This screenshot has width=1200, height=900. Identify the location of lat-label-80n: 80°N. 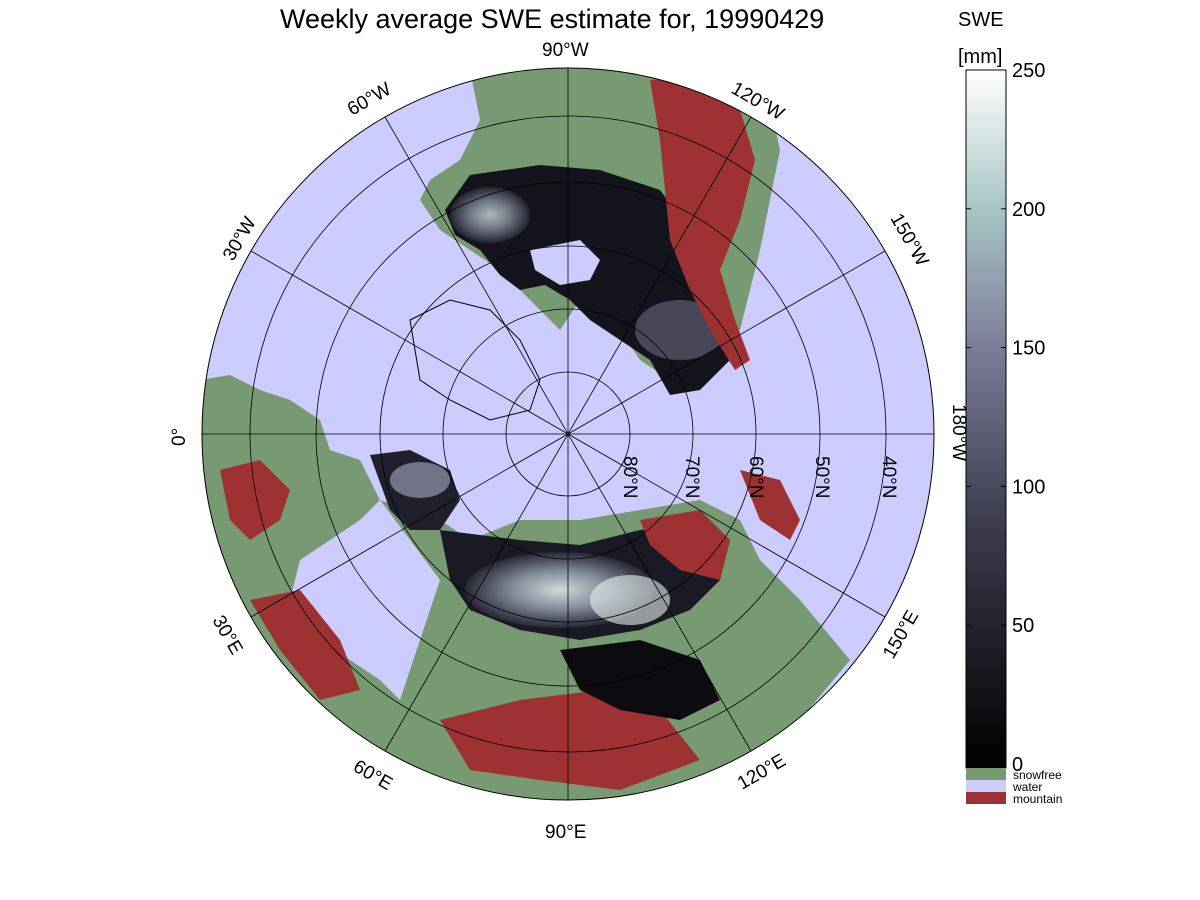
(629, 477).